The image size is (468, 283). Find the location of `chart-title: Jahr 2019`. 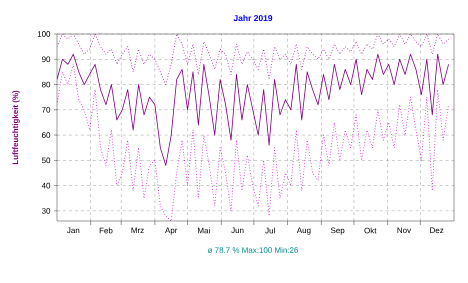

chart-title: Jahr 2019 is located at coordinates (253, 18).